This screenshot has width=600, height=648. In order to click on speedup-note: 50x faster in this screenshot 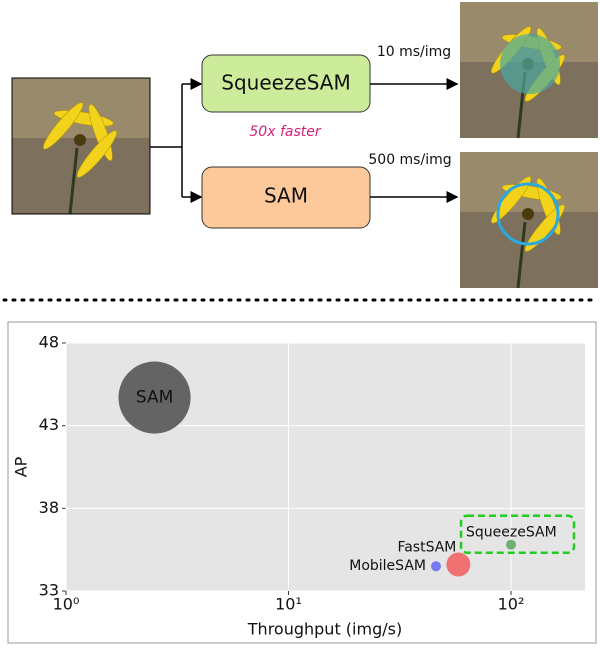, I will do `click(285, 132)`.